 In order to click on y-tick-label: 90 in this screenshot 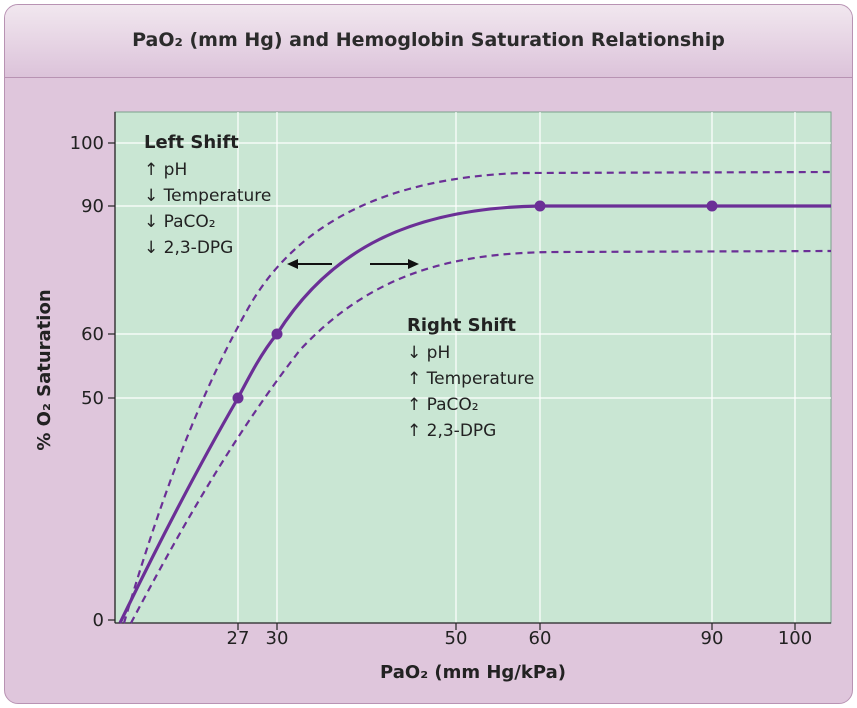, I will do `click(92, 206)`.